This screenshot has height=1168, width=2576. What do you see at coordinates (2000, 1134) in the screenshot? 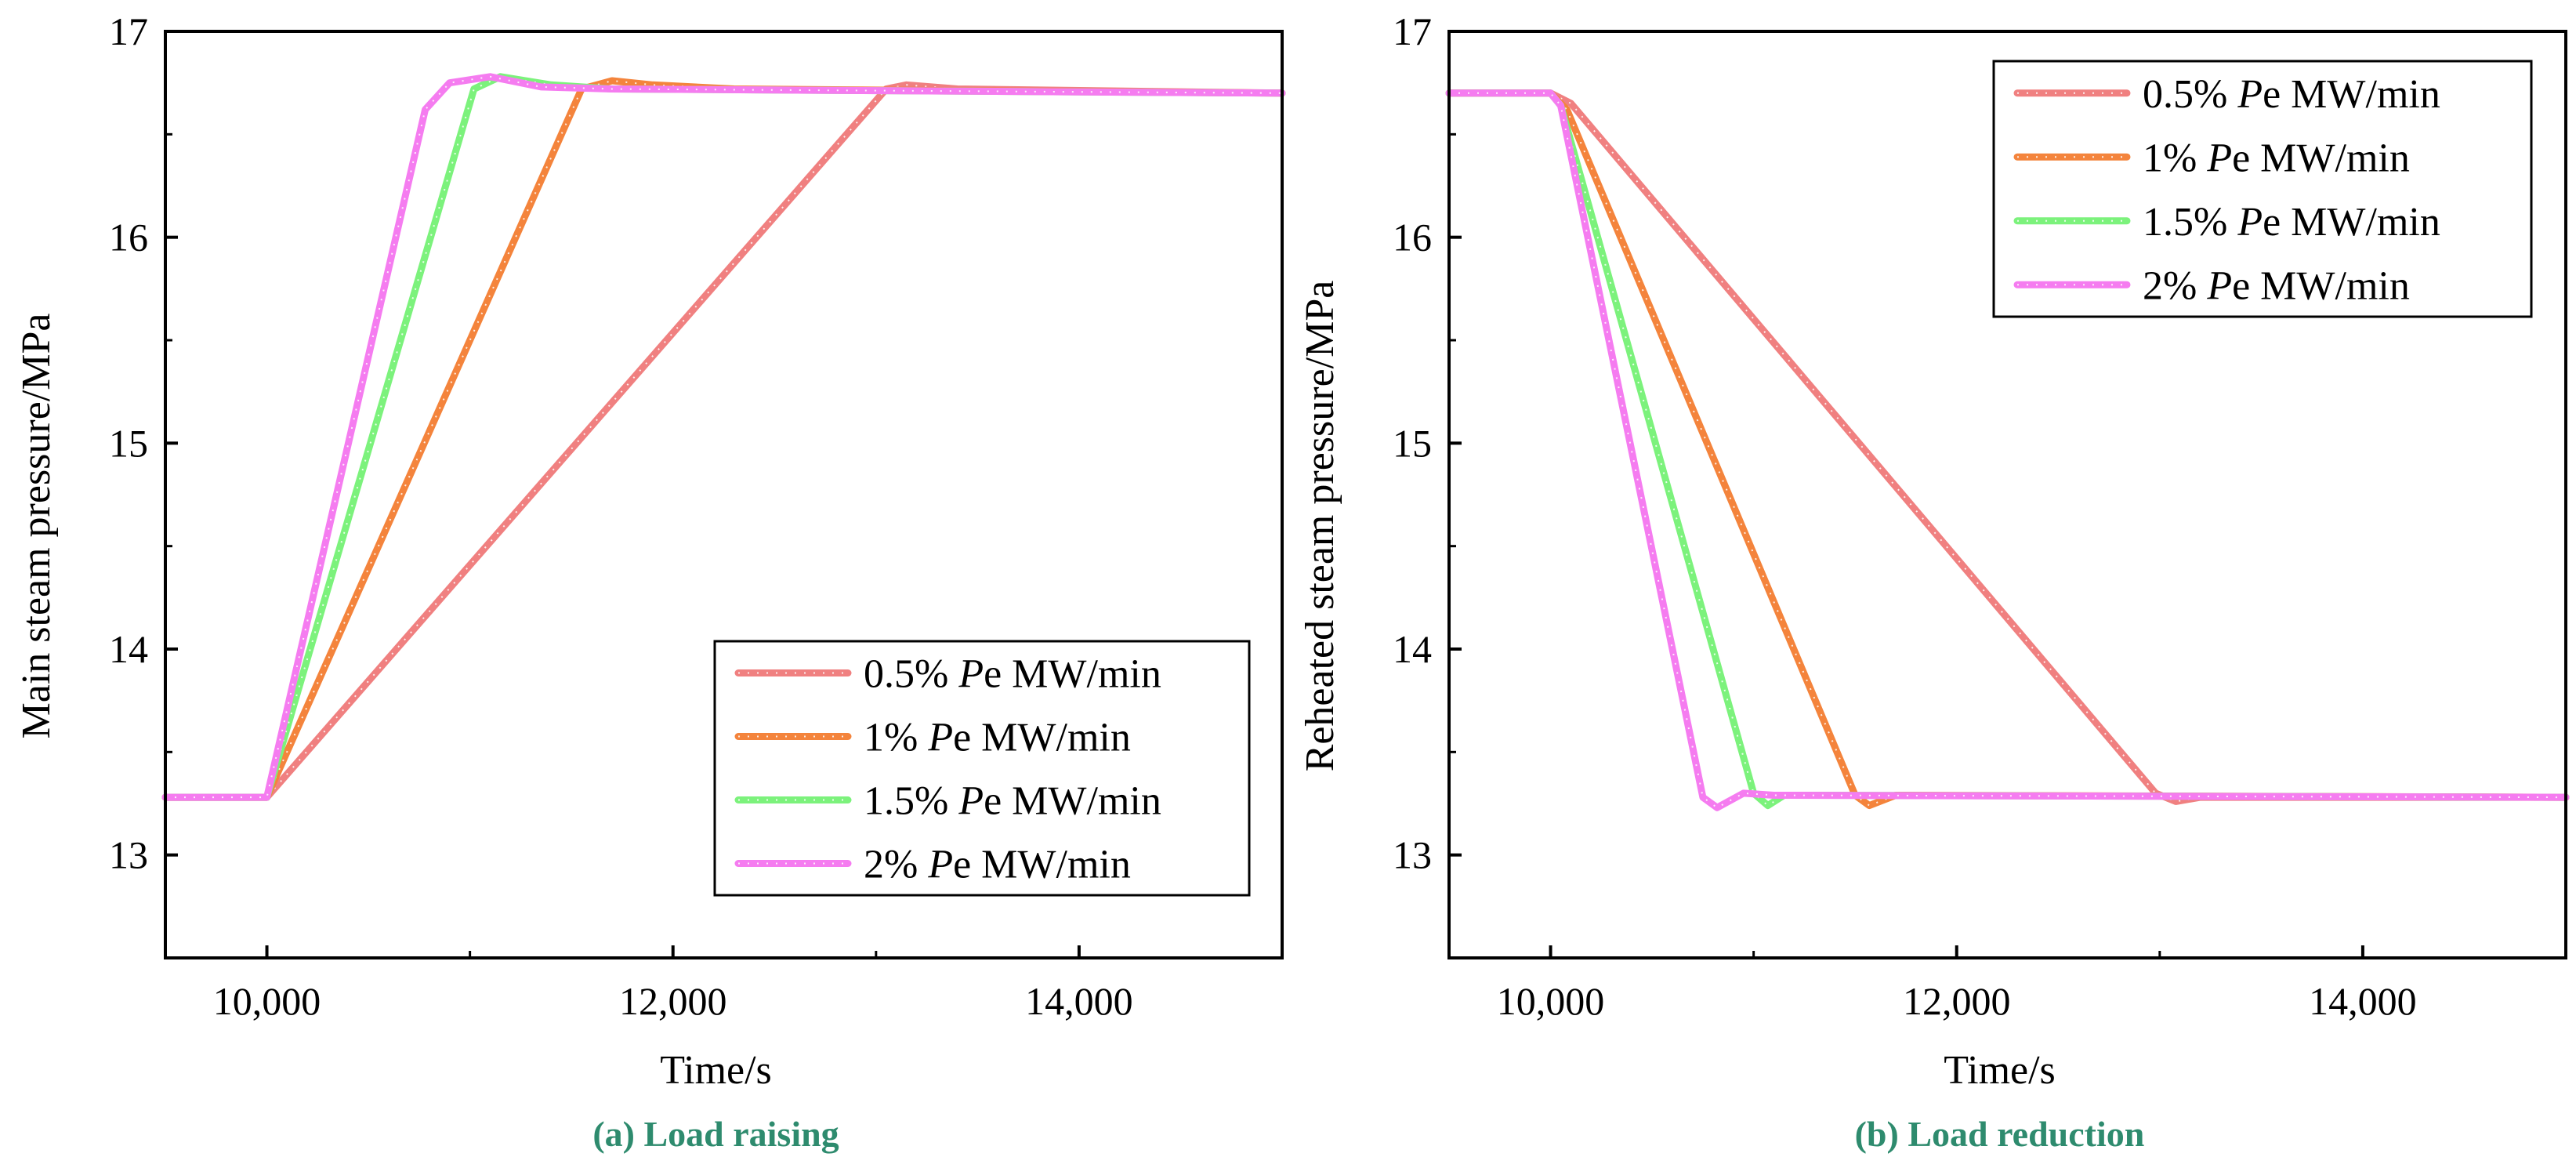
I see `figure-caption: (b) Load reduction` at bounding box center [2000, 1134].